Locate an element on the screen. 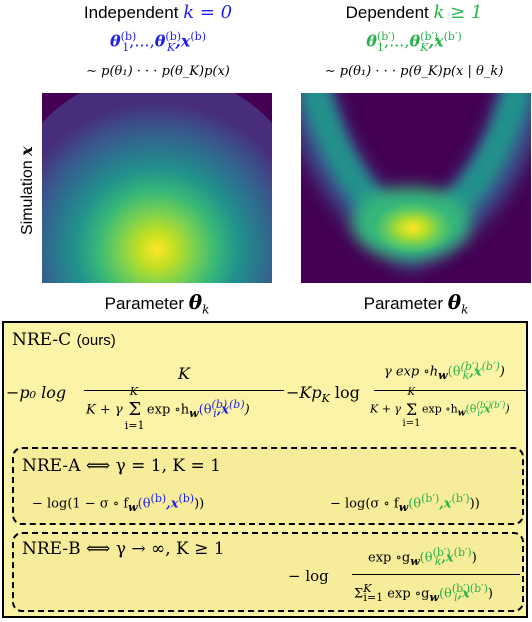  log-sigma: − log(1 − σ ∘ f is located at coordinates (80, 504).